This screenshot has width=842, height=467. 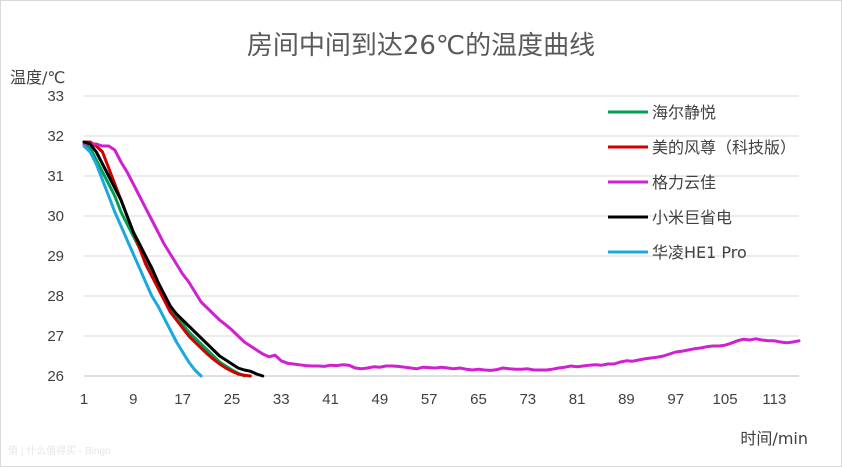 I want to click on x-axis-label: 时间/min, so click(x=774, y=438).